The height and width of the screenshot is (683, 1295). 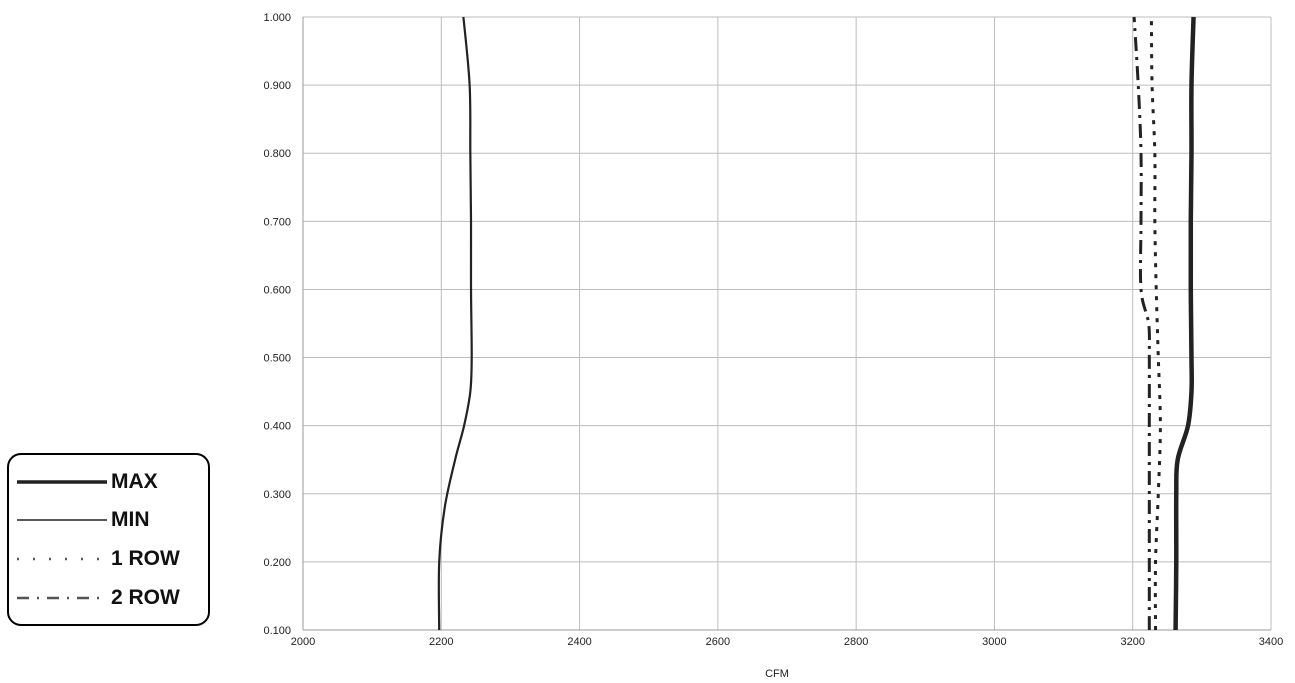 I want to click on y-tick-label: 0.900, so click(x=277, y=86).